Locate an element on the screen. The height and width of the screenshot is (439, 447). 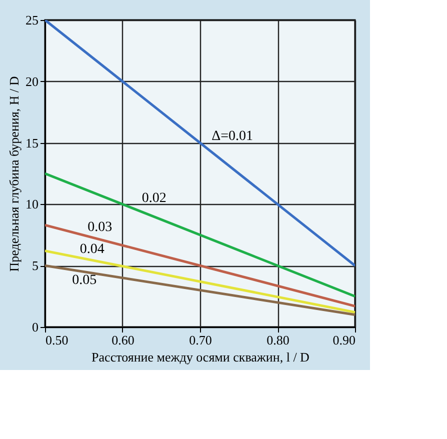
x-axis-title: Расстояние между осями скважин, l / D is located at coordinates (201, 357).